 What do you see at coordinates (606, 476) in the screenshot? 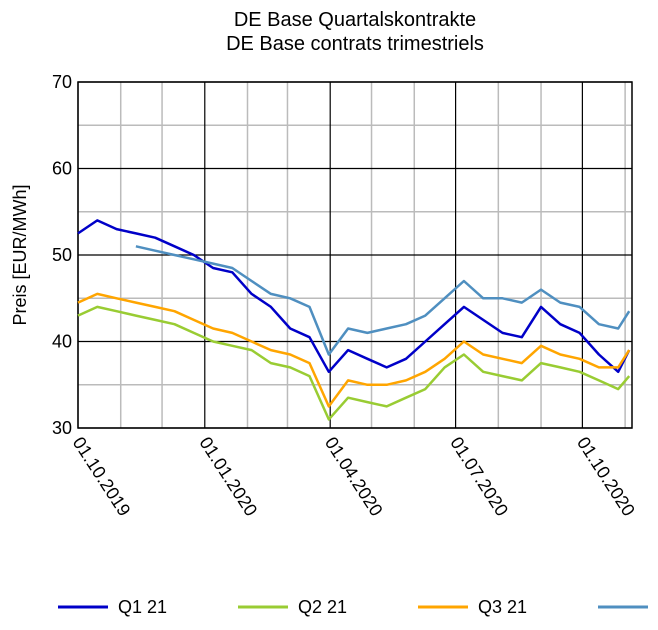
I see `x-tick-label: 01.10.2020` at bounding box center [606, 476].